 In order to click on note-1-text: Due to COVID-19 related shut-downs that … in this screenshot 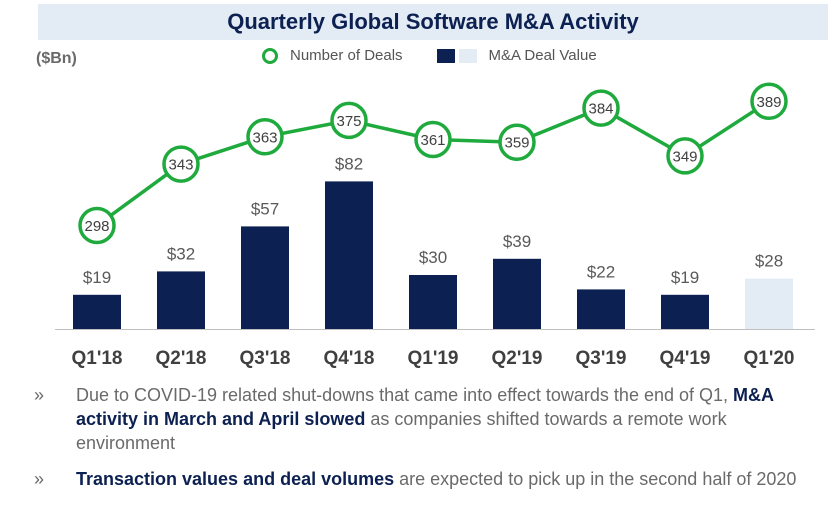, I will do `click(425, 419)`.